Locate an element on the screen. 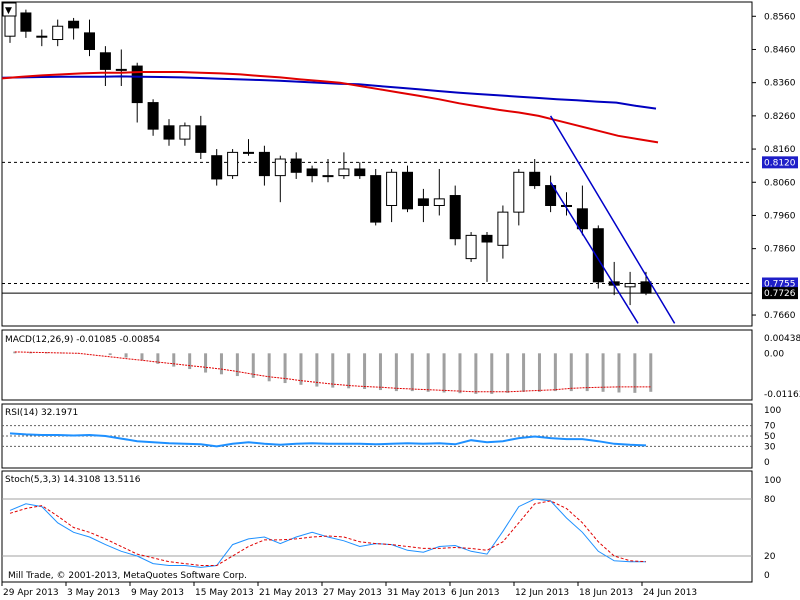 The height and width of the screenshot is (600, 800). stoch-series is located at coordinates (377, 533).